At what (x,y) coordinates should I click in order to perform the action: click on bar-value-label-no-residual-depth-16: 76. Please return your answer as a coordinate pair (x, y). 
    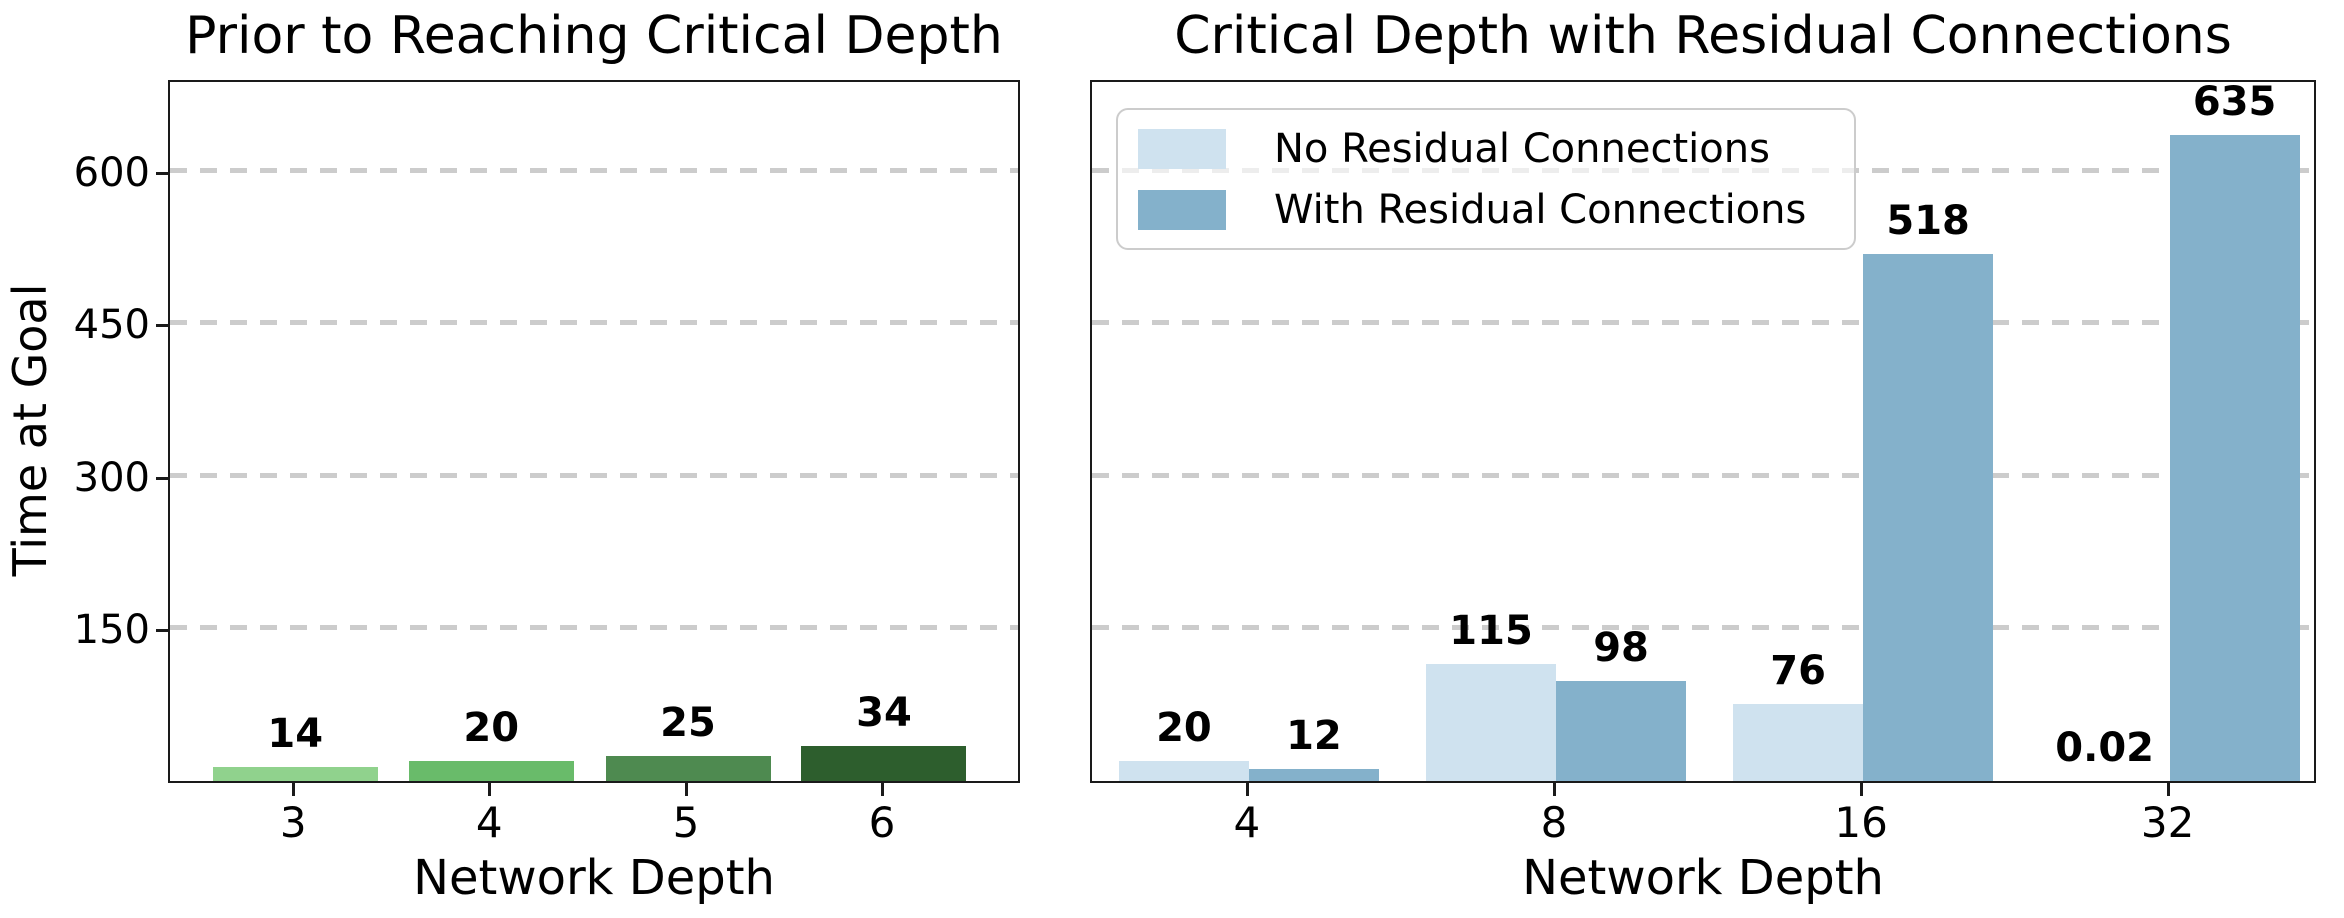
    Looking at the image, I should click on (1798, 670).